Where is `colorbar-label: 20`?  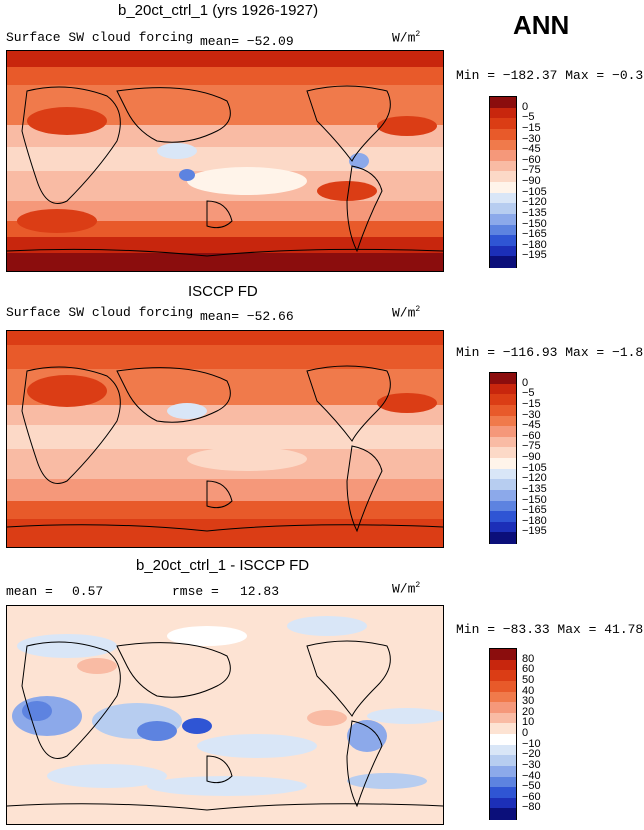
colorbar-label: 20 is located at coordinates (528, 711).